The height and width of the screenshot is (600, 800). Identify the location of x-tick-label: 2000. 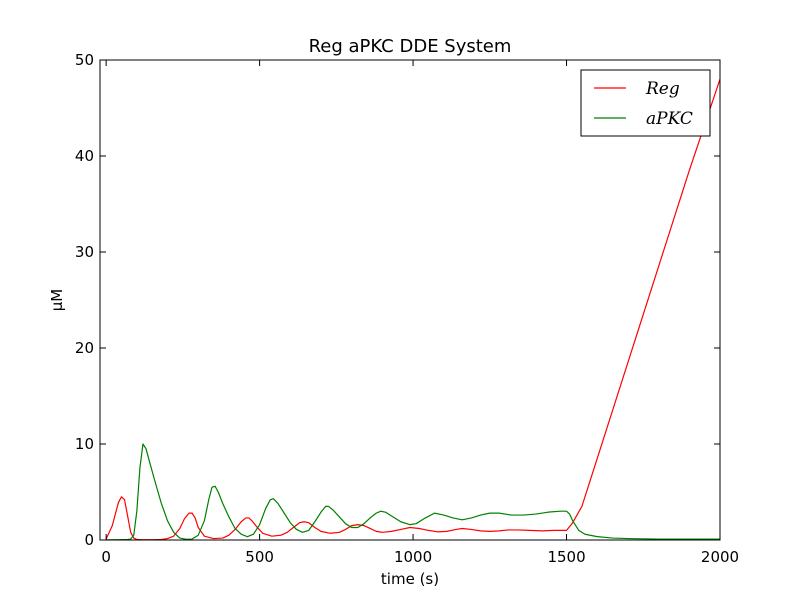
(720, 557).